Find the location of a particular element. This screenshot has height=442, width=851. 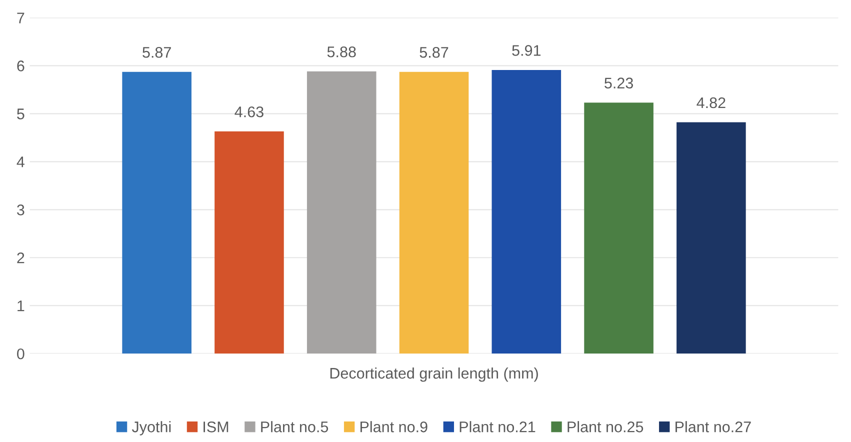

legend-label: Plant no.5 is located at coordinates (294, 426).